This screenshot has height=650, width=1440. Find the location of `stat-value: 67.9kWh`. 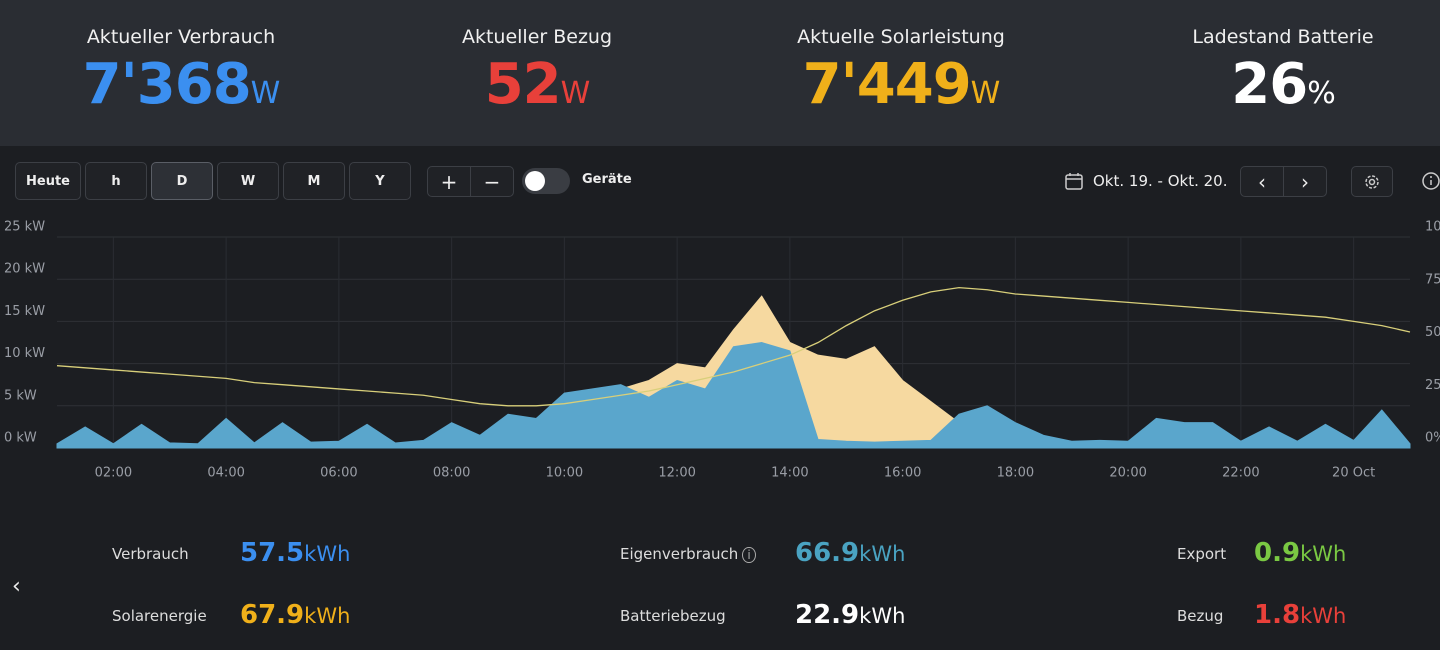

stat-value: 67.9kWh is located at coordinates (295, 615).